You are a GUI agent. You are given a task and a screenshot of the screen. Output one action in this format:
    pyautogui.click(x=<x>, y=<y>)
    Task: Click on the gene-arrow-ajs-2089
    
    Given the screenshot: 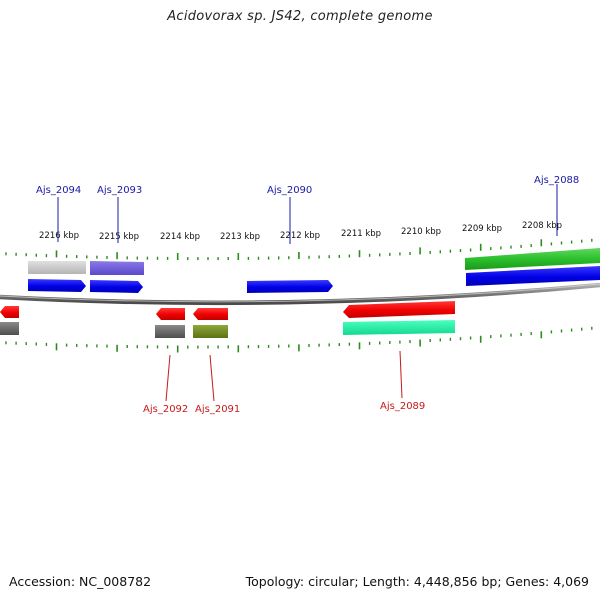 What is the action you would take?
    pyautogui.click(x=399, y=309)
    